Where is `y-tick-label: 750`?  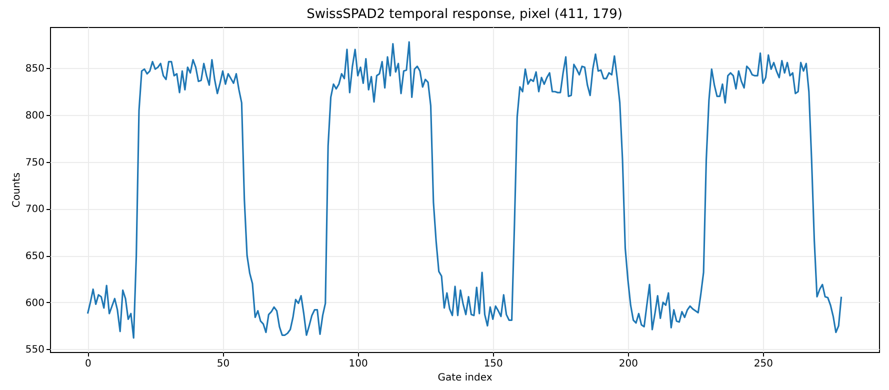
y-tick-label: 750 is located at coordinates (34, 162).